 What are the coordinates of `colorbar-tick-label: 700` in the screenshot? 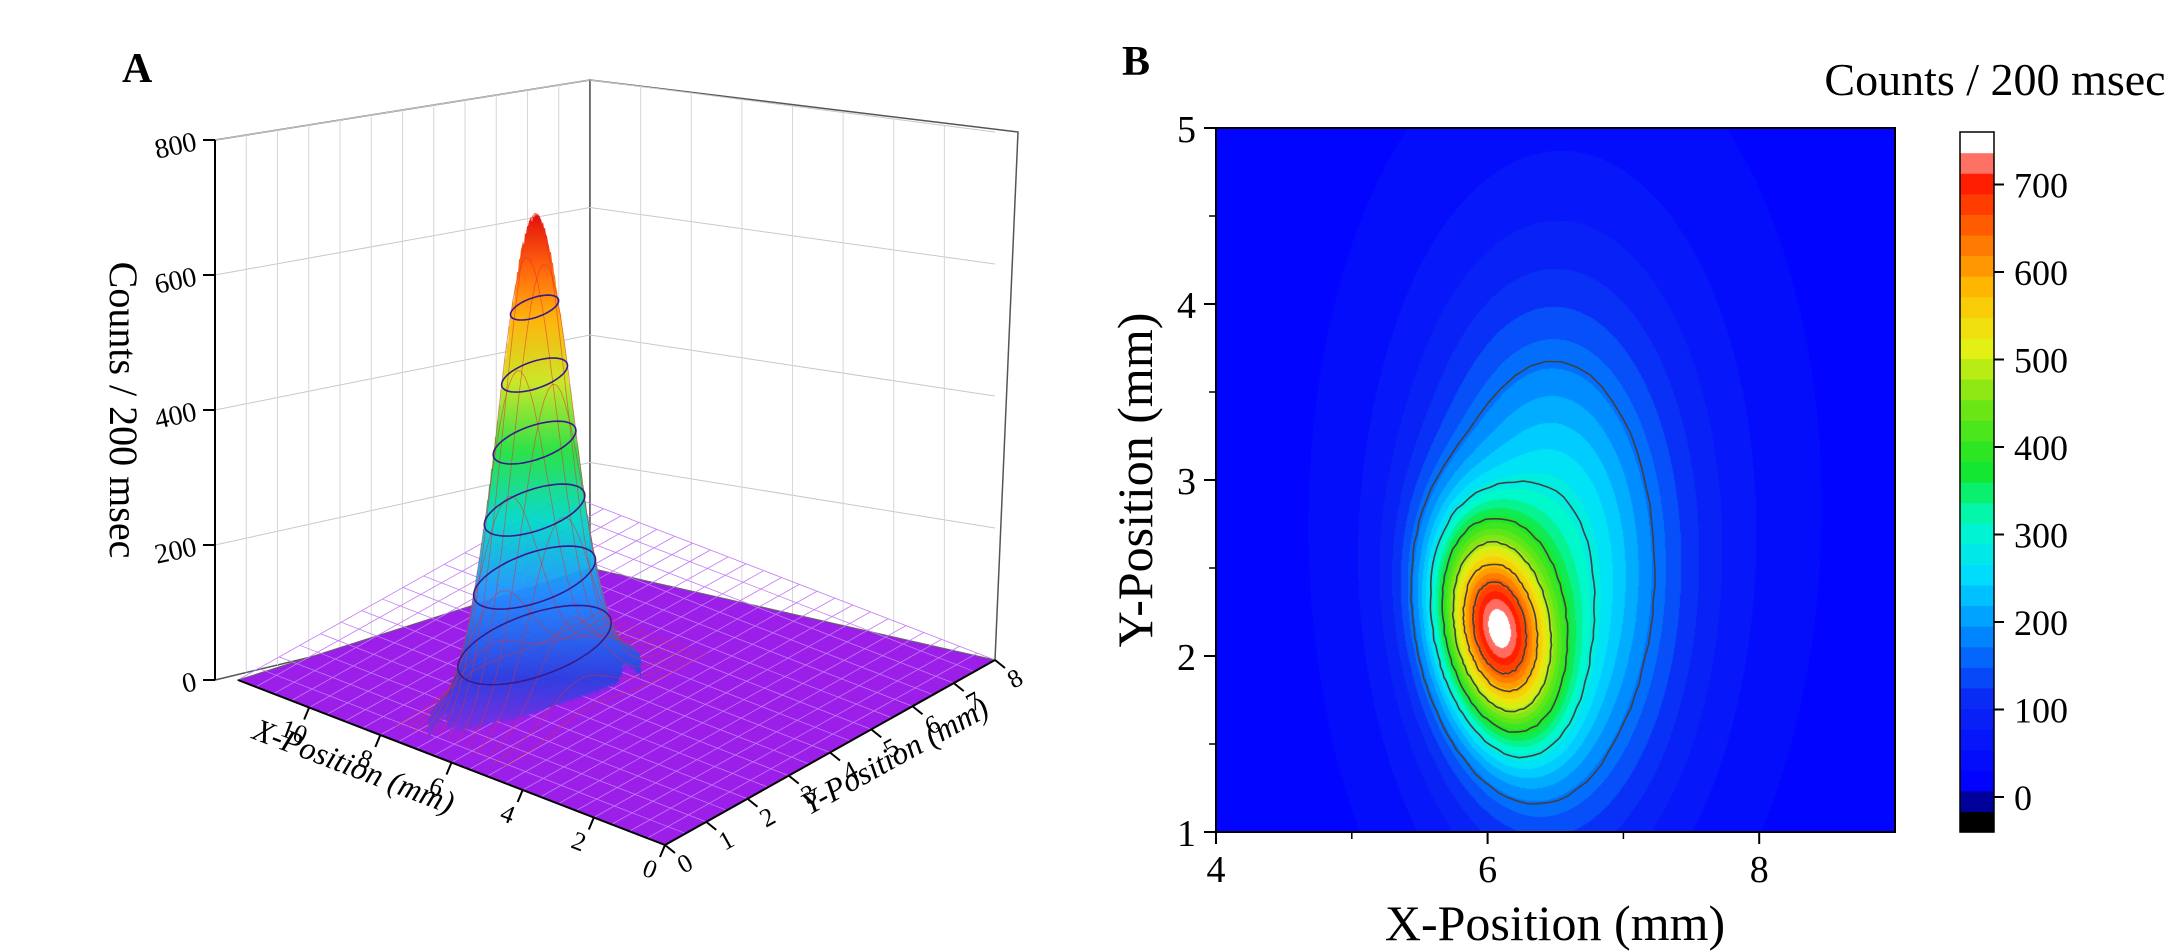 It's located at (2041, 186).